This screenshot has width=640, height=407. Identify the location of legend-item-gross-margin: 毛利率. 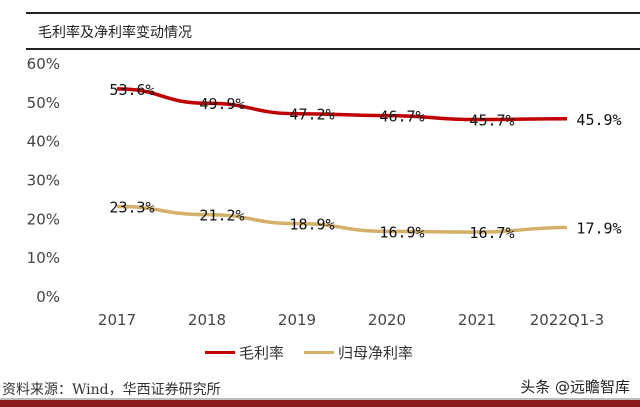
(244, 352).